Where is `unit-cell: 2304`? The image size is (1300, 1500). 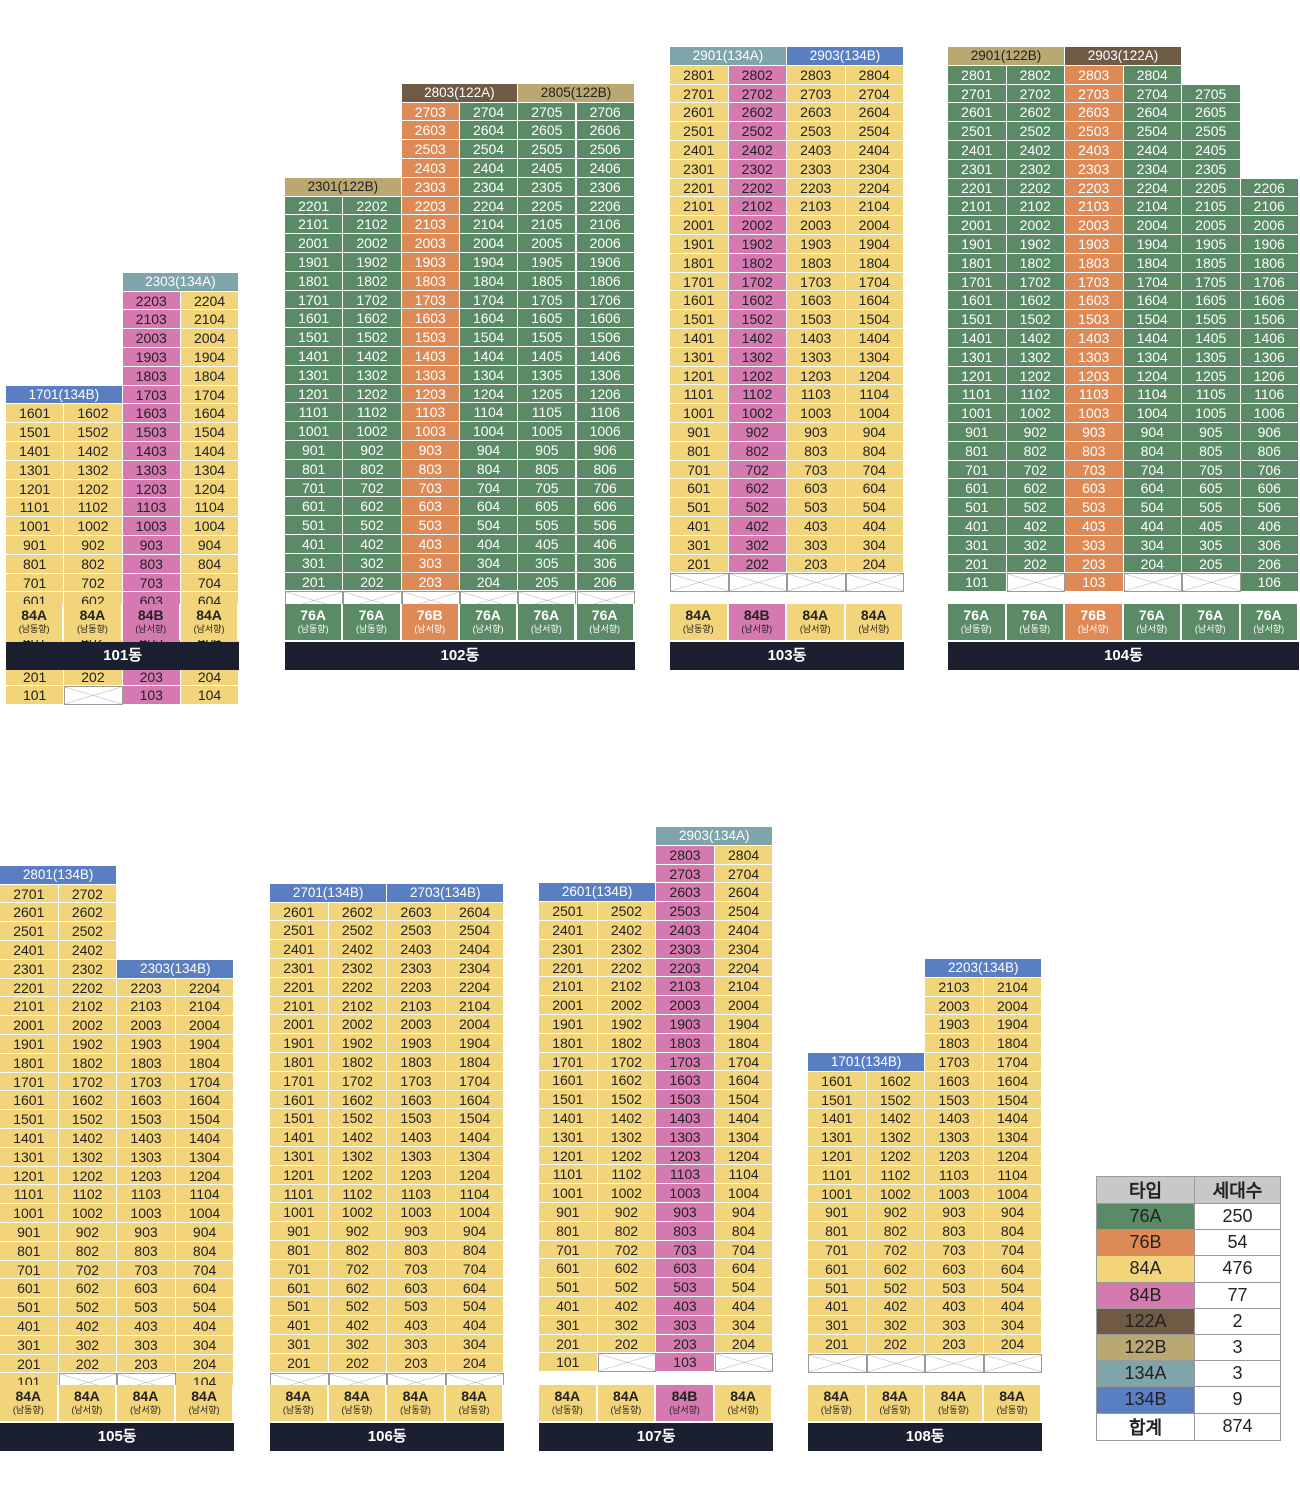
unit-cell: 2304 is located at coordinates (475, 968).